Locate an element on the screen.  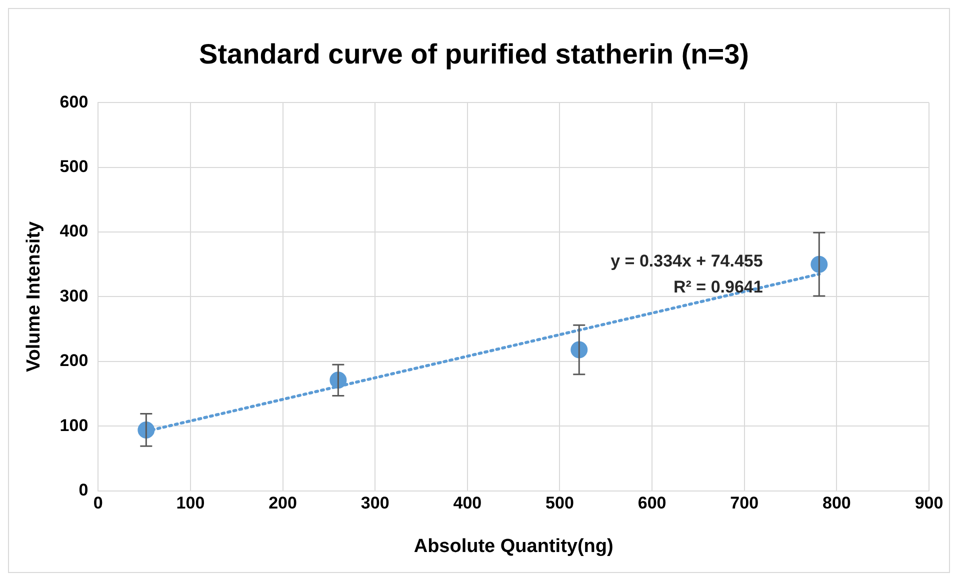
x-tick-label: 800 is located at coordinates (836, 503).